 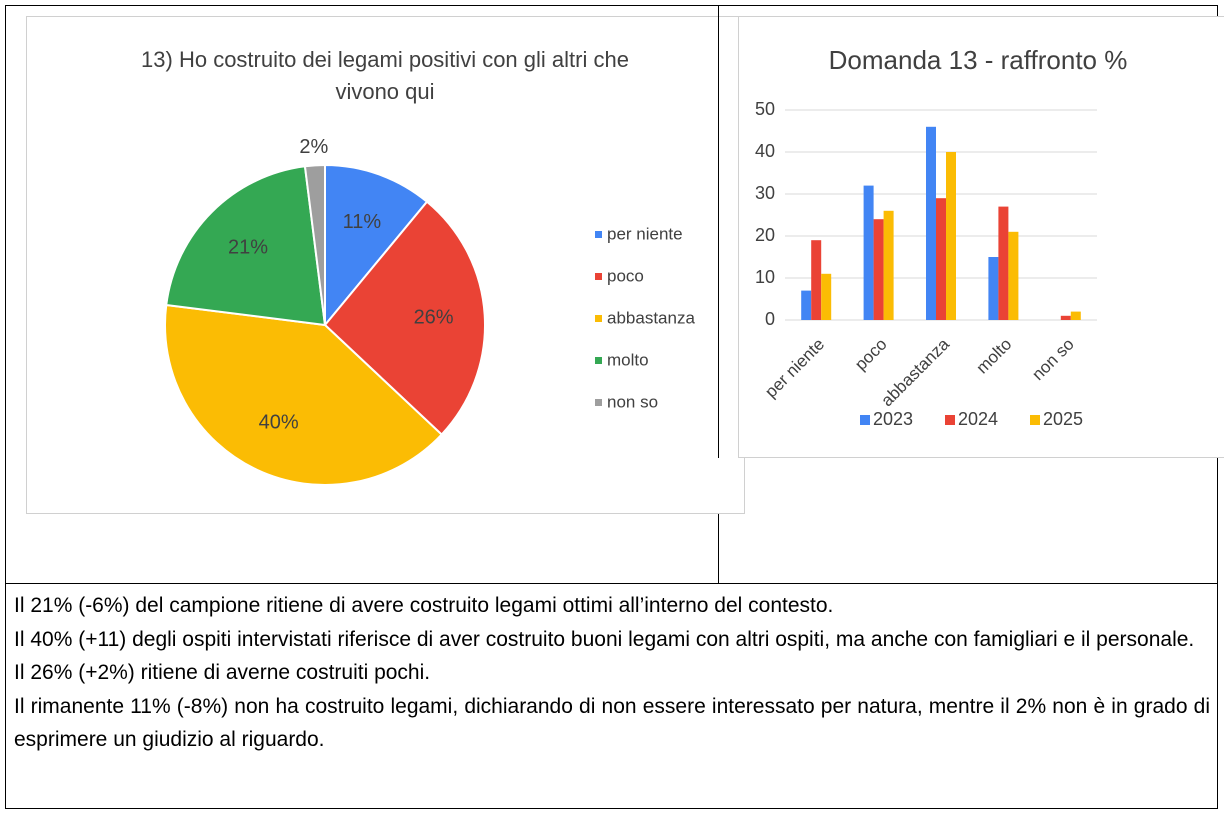 I want to click on y-tick-label: 10, so click(x=765, y=277).